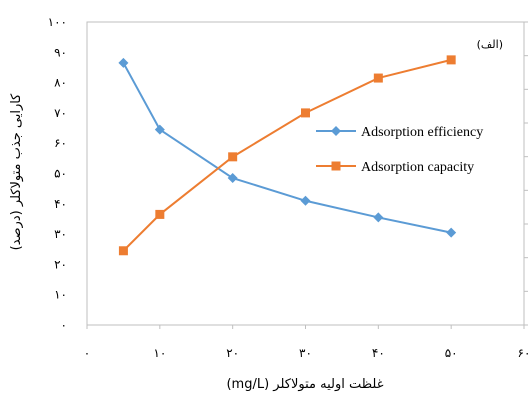 This screenshot has width=531, height=396. I want to click on y-tick-label: ۳۰, so click(60, 234).